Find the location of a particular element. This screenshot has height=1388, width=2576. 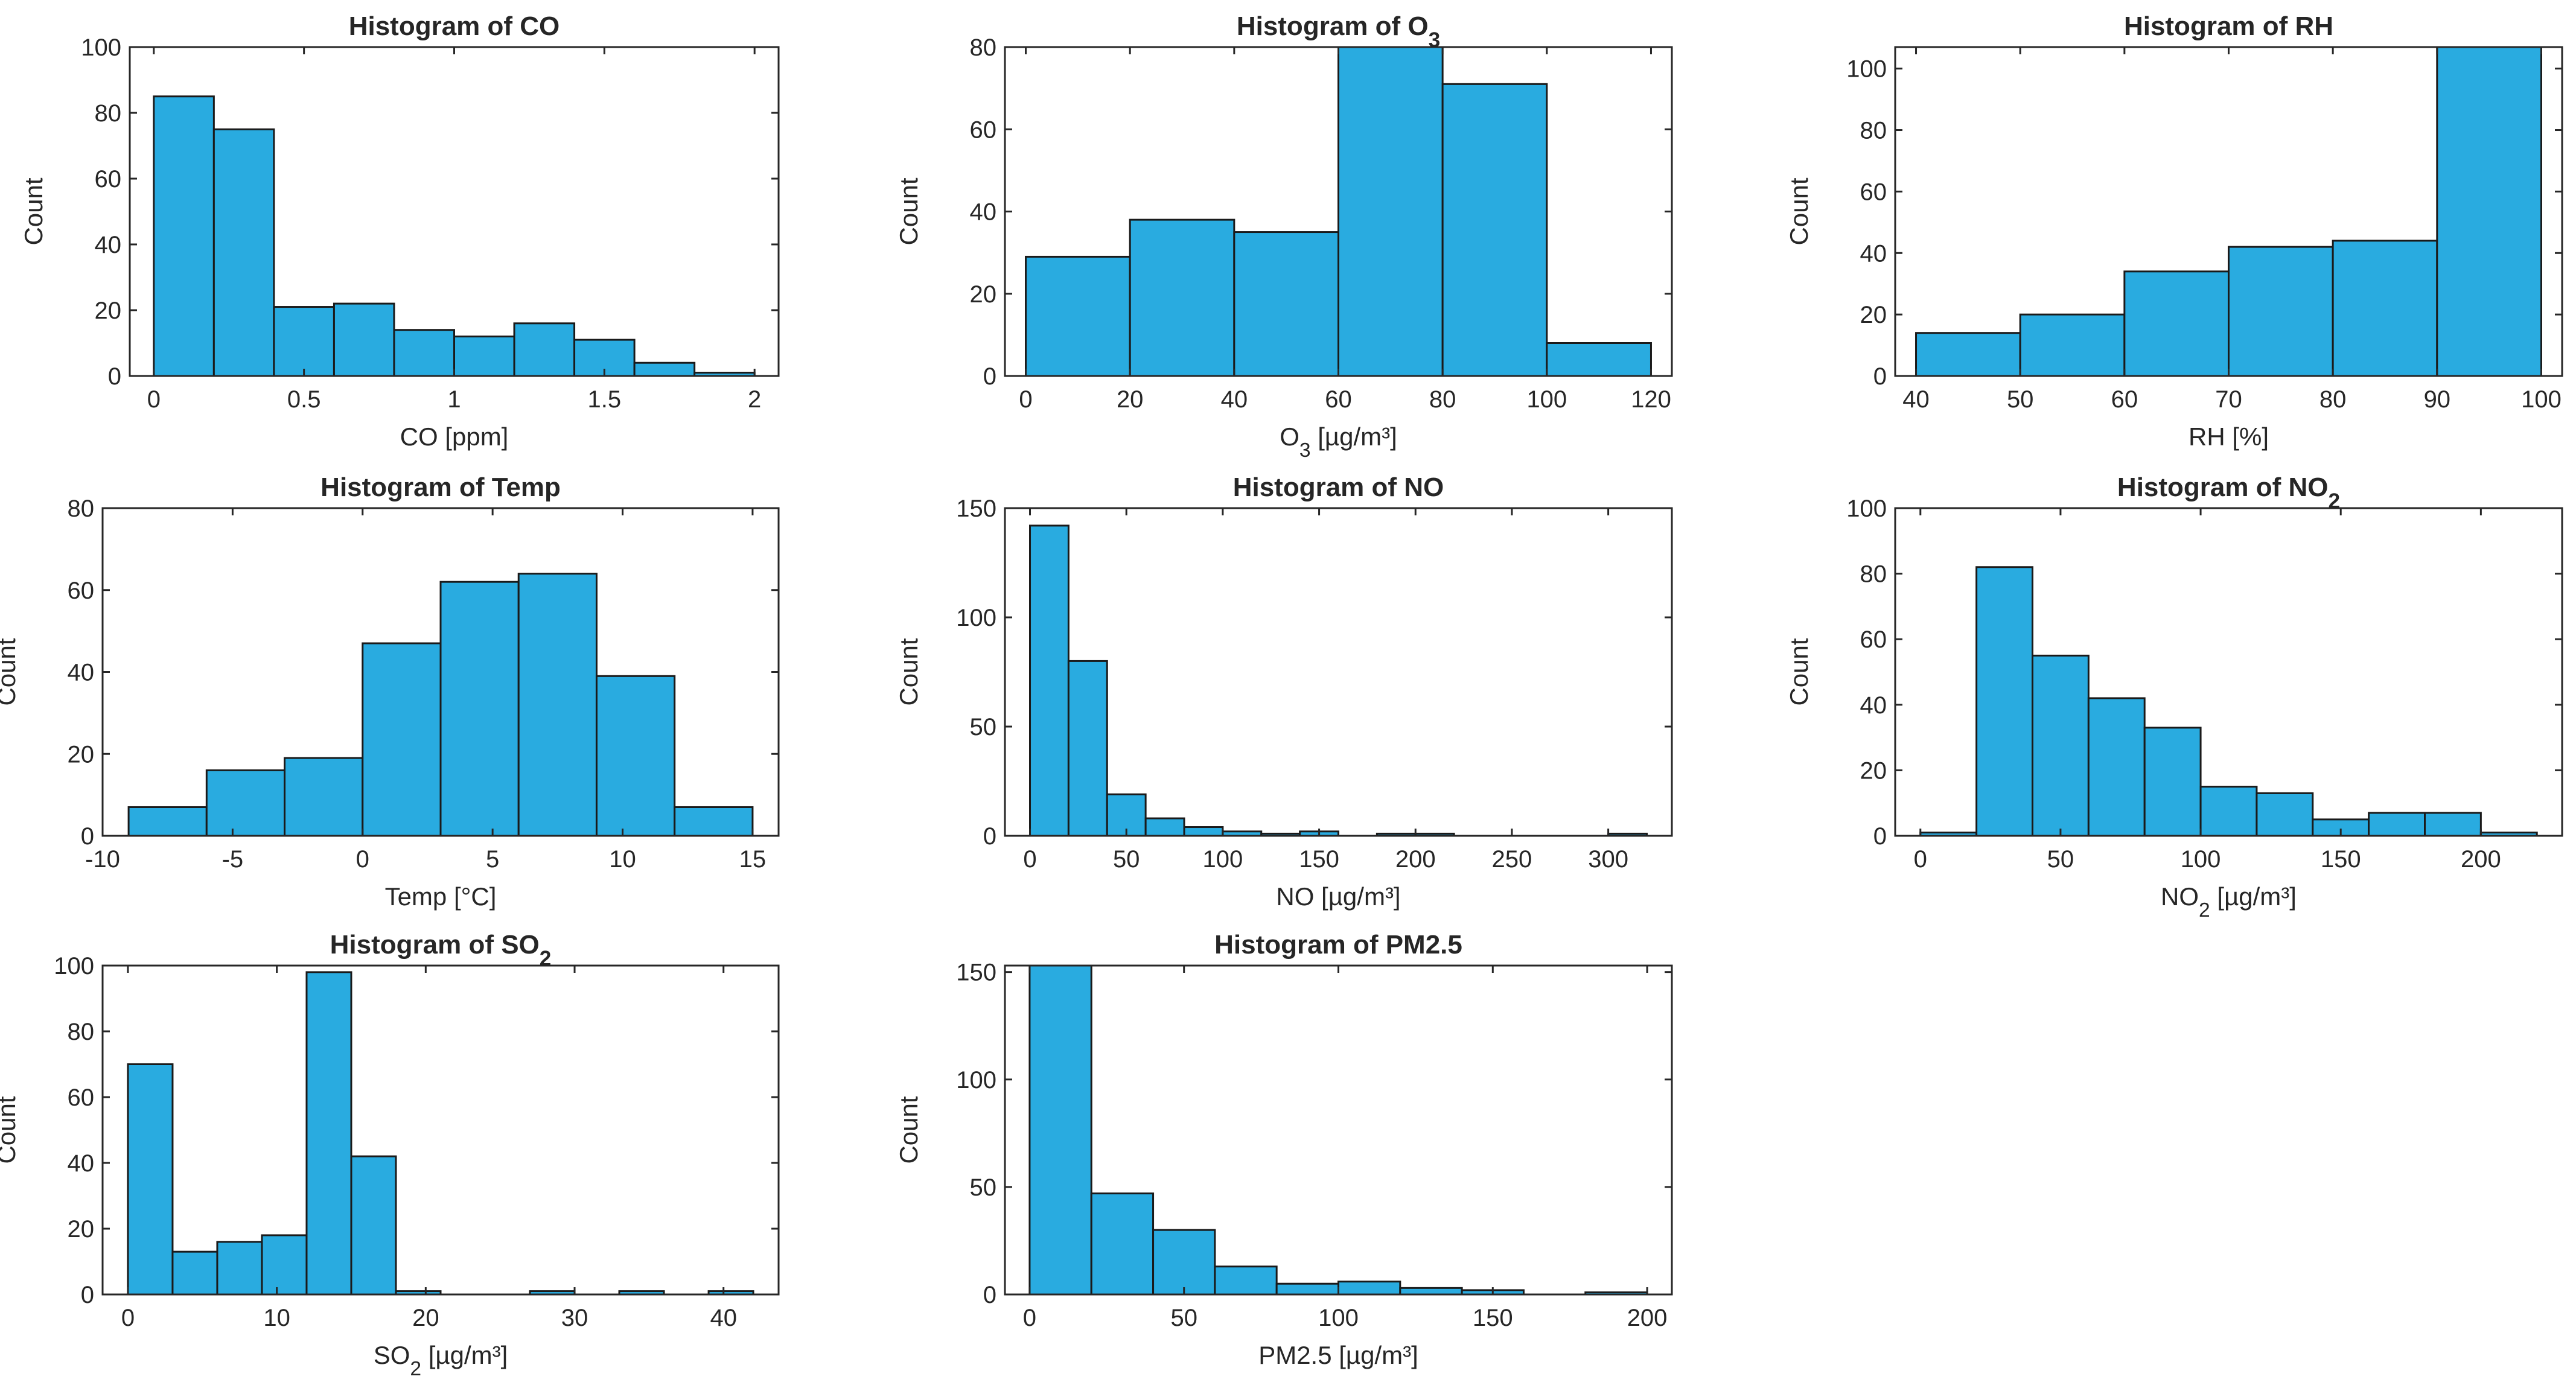

x-tick-label: 60 is located at coordinates (1338, 400).